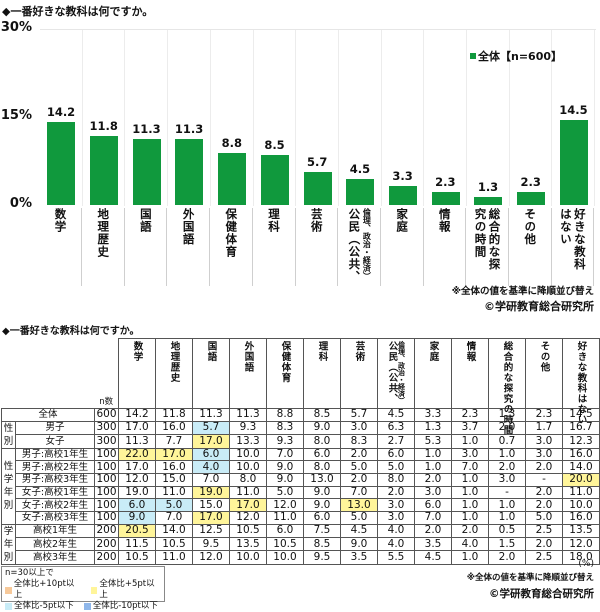 Image resolution: width=600 pixels, height=612 pixels. I want to click on category-label: 公民（公共、 倫理、政治・経済）, so click(360, 247).